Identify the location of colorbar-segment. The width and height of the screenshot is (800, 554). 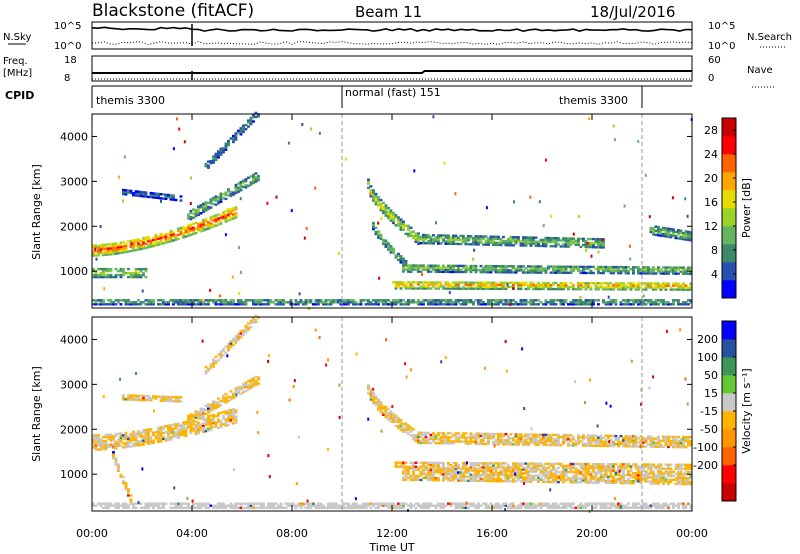
(729, 199).